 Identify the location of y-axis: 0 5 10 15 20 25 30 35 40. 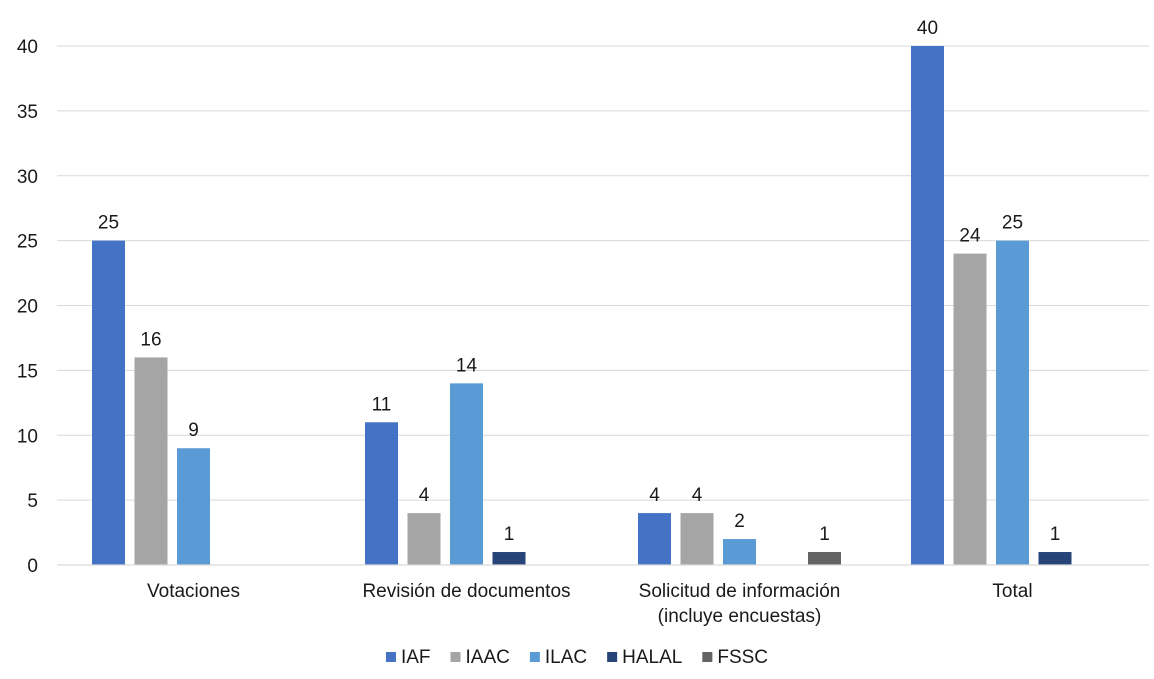
(27, 307).